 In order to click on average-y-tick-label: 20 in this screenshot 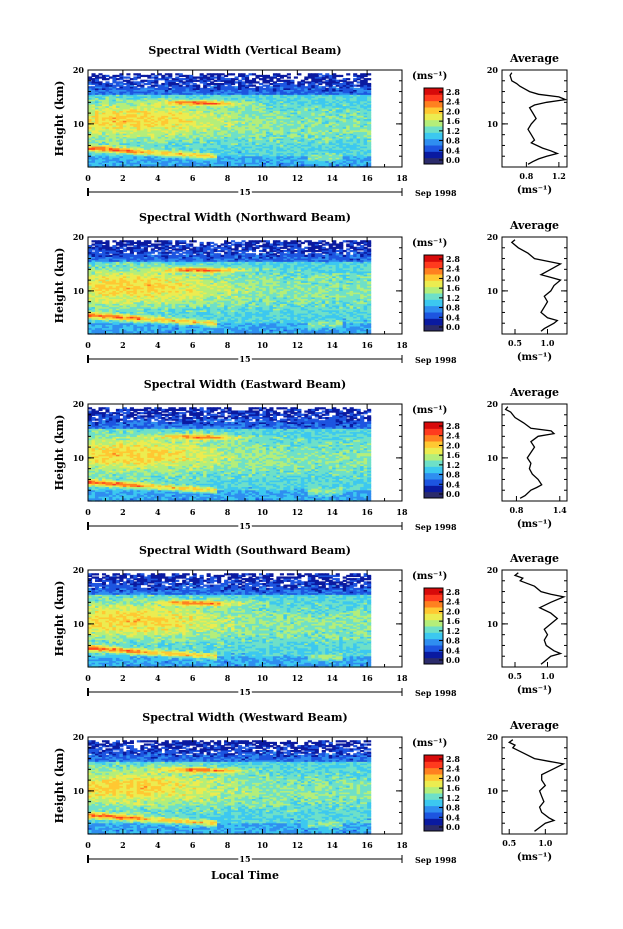, I will do `click(493, 70)`.